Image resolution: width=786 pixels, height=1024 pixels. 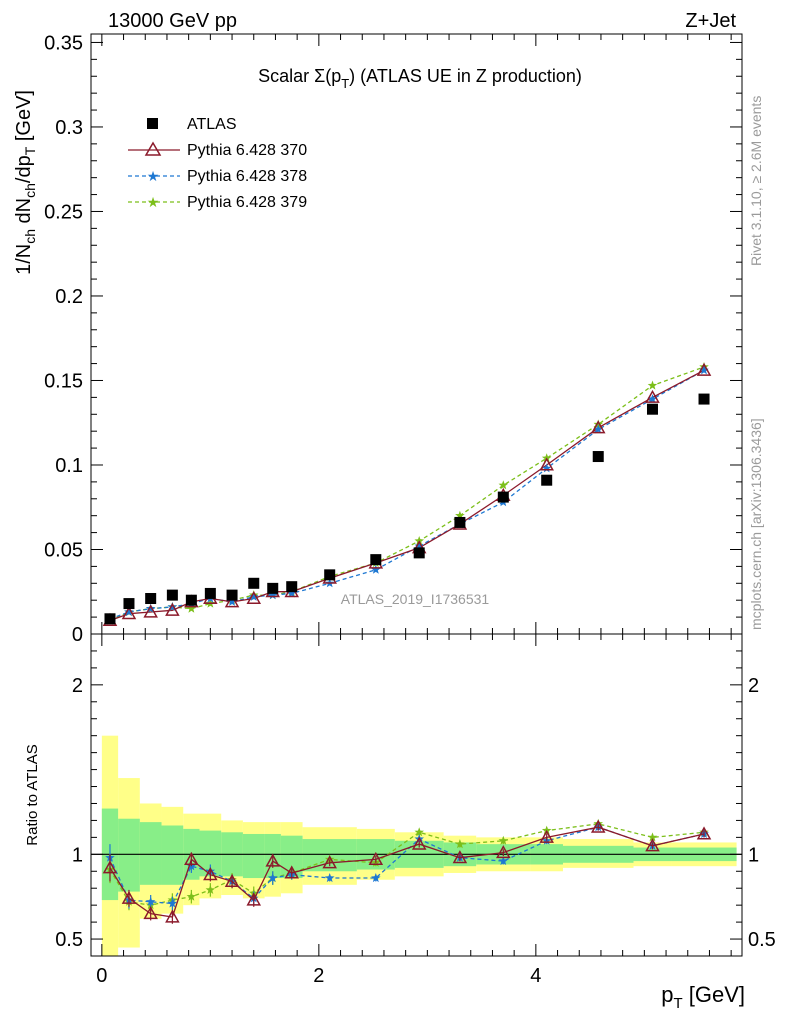 I want to click on legend-marker-pythia-378: ★, so click(x=153, y=176).